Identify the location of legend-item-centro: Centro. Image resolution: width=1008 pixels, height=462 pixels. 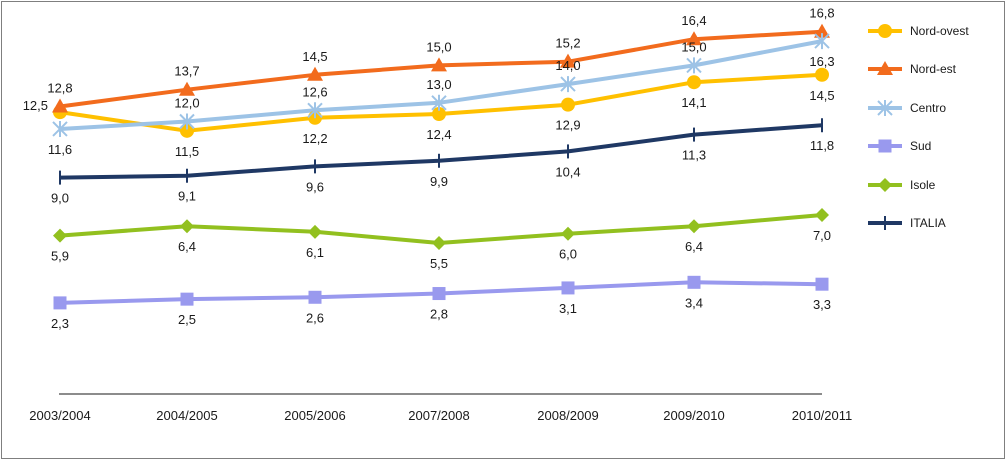
(907, 108).